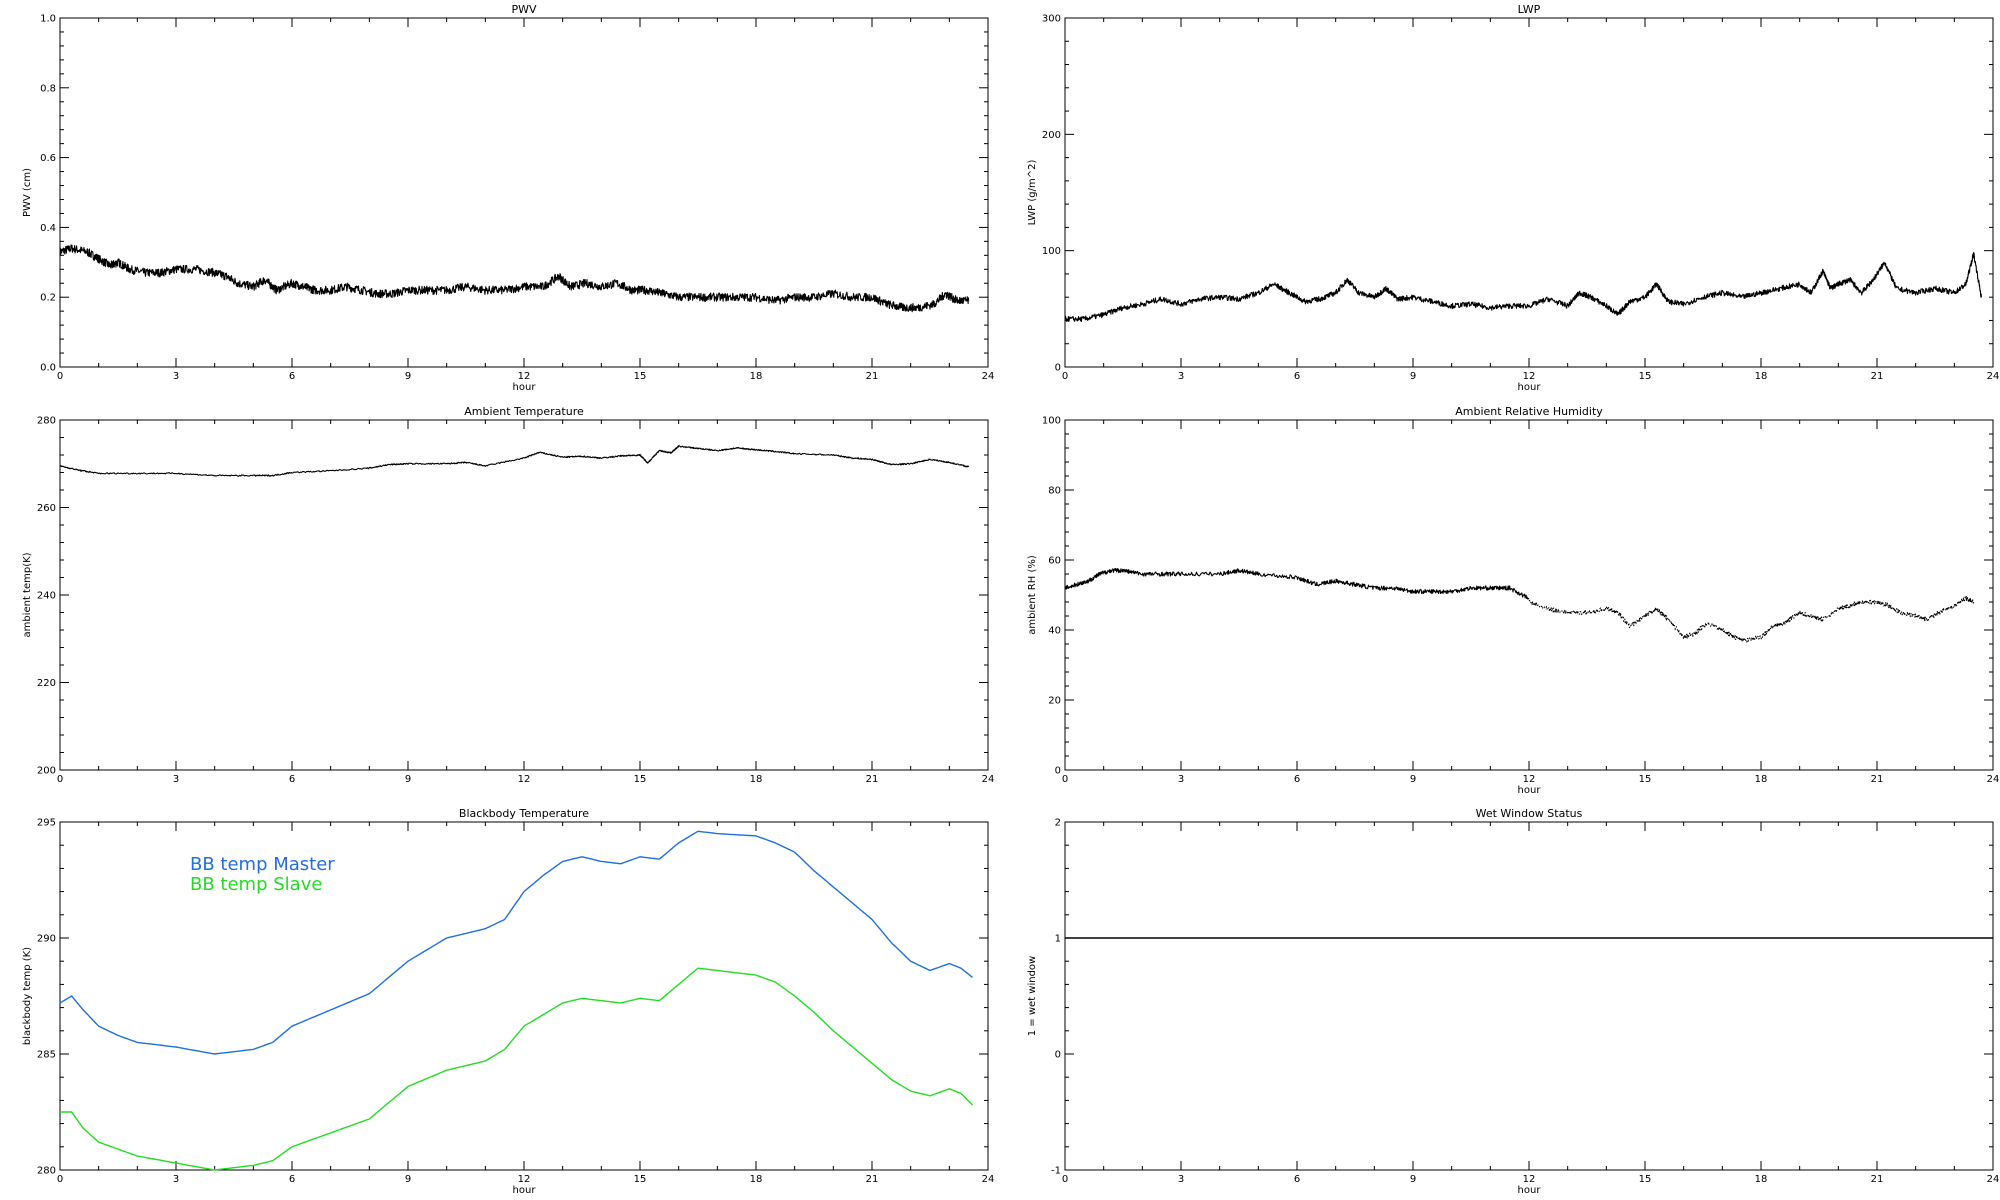 Image resolution: width=2000 pixels, height=1200 pixels. I want to click on y-tick-label: 0.8, so click(48, 88).